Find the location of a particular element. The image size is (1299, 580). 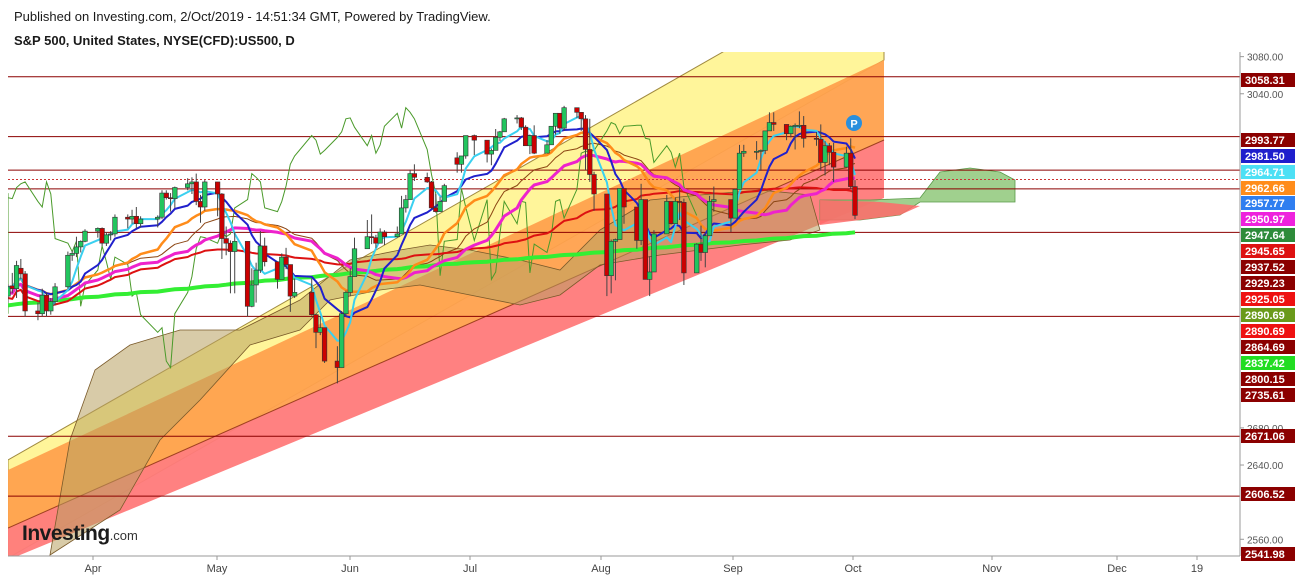

price-label: 2735.61 is located at coordinates (1268, 395).